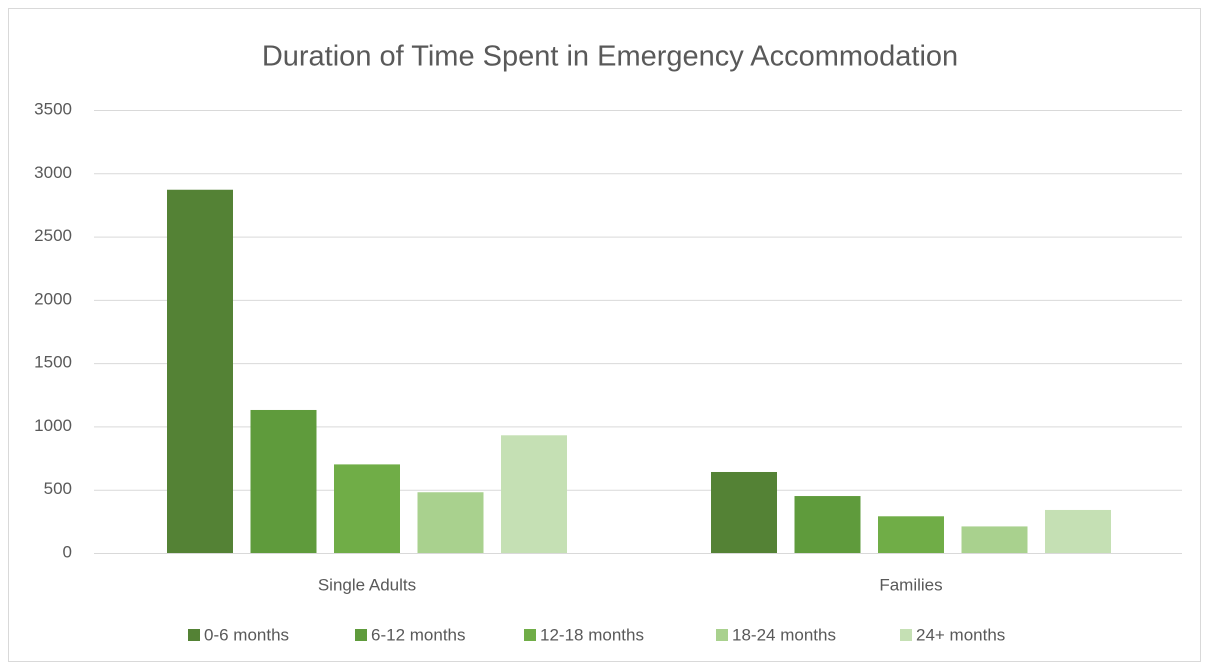 The image size is (1209, 670). Describe the element at coordinates (53, 108) in the screenshot. I see `y-tick-label: 3500` at that location.